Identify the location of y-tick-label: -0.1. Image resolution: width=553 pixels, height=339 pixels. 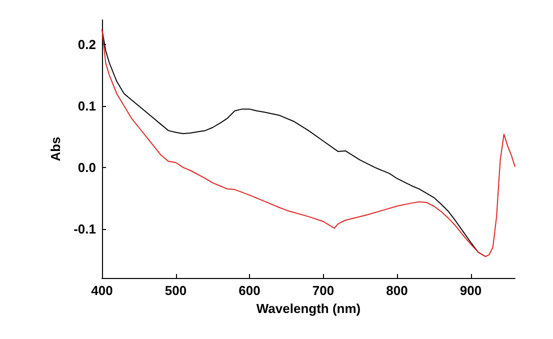
(85, 228).